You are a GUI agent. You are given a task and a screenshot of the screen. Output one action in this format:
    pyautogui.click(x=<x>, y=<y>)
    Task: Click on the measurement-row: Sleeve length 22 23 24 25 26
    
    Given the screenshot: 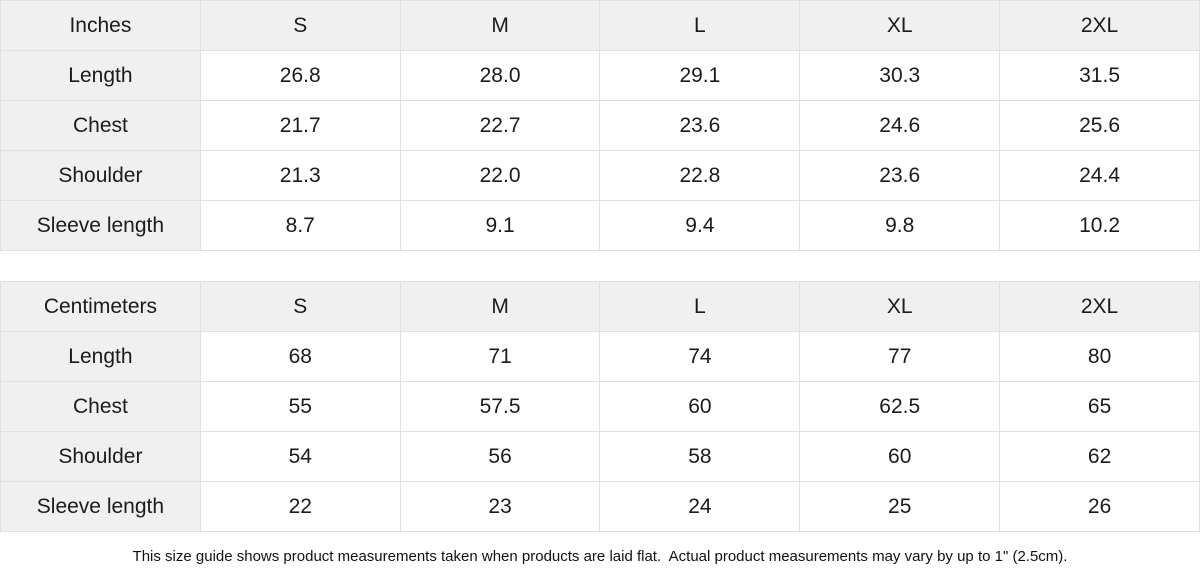 What is the action you would take?
    pyautogui.click(x=600, y=506)
    